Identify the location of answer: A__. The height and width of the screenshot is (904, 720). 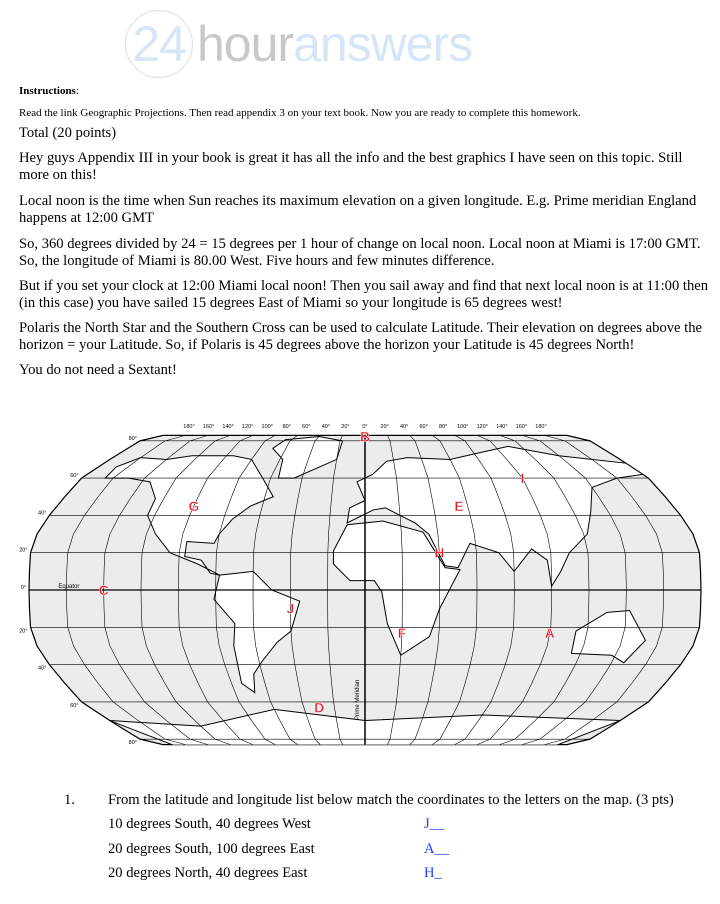
(437, 849).